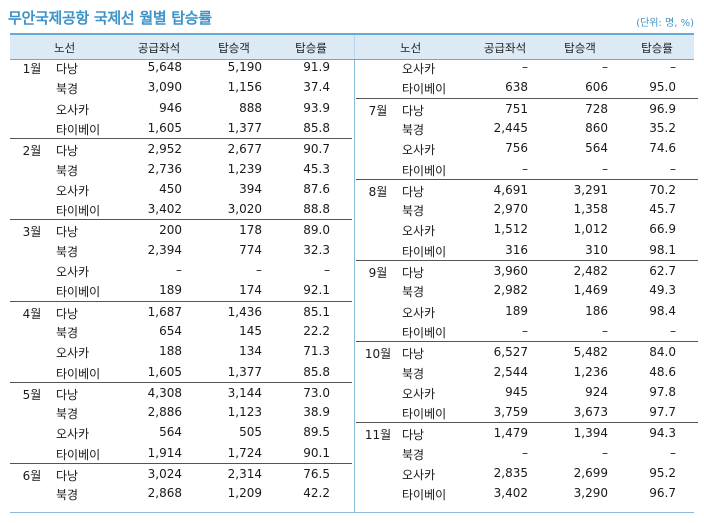  I want to click on seats-cell: 200, so click(170, 230).